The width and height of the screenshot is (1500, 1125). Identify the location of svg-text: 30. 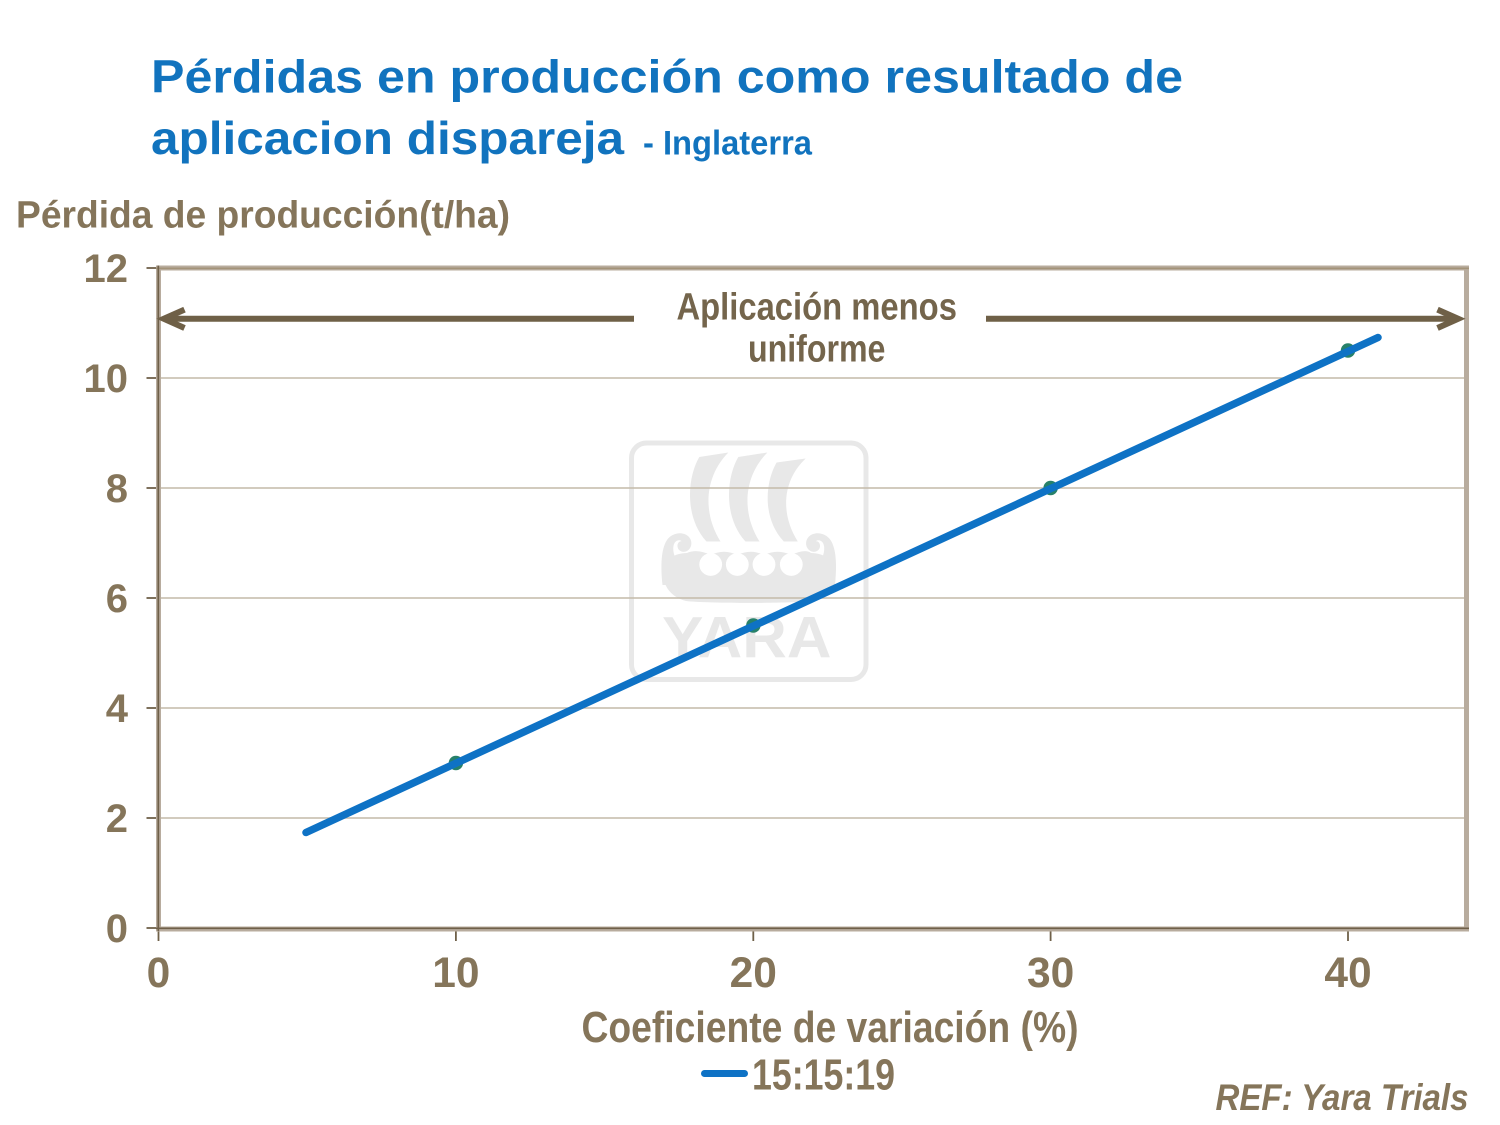
(1050, 973).